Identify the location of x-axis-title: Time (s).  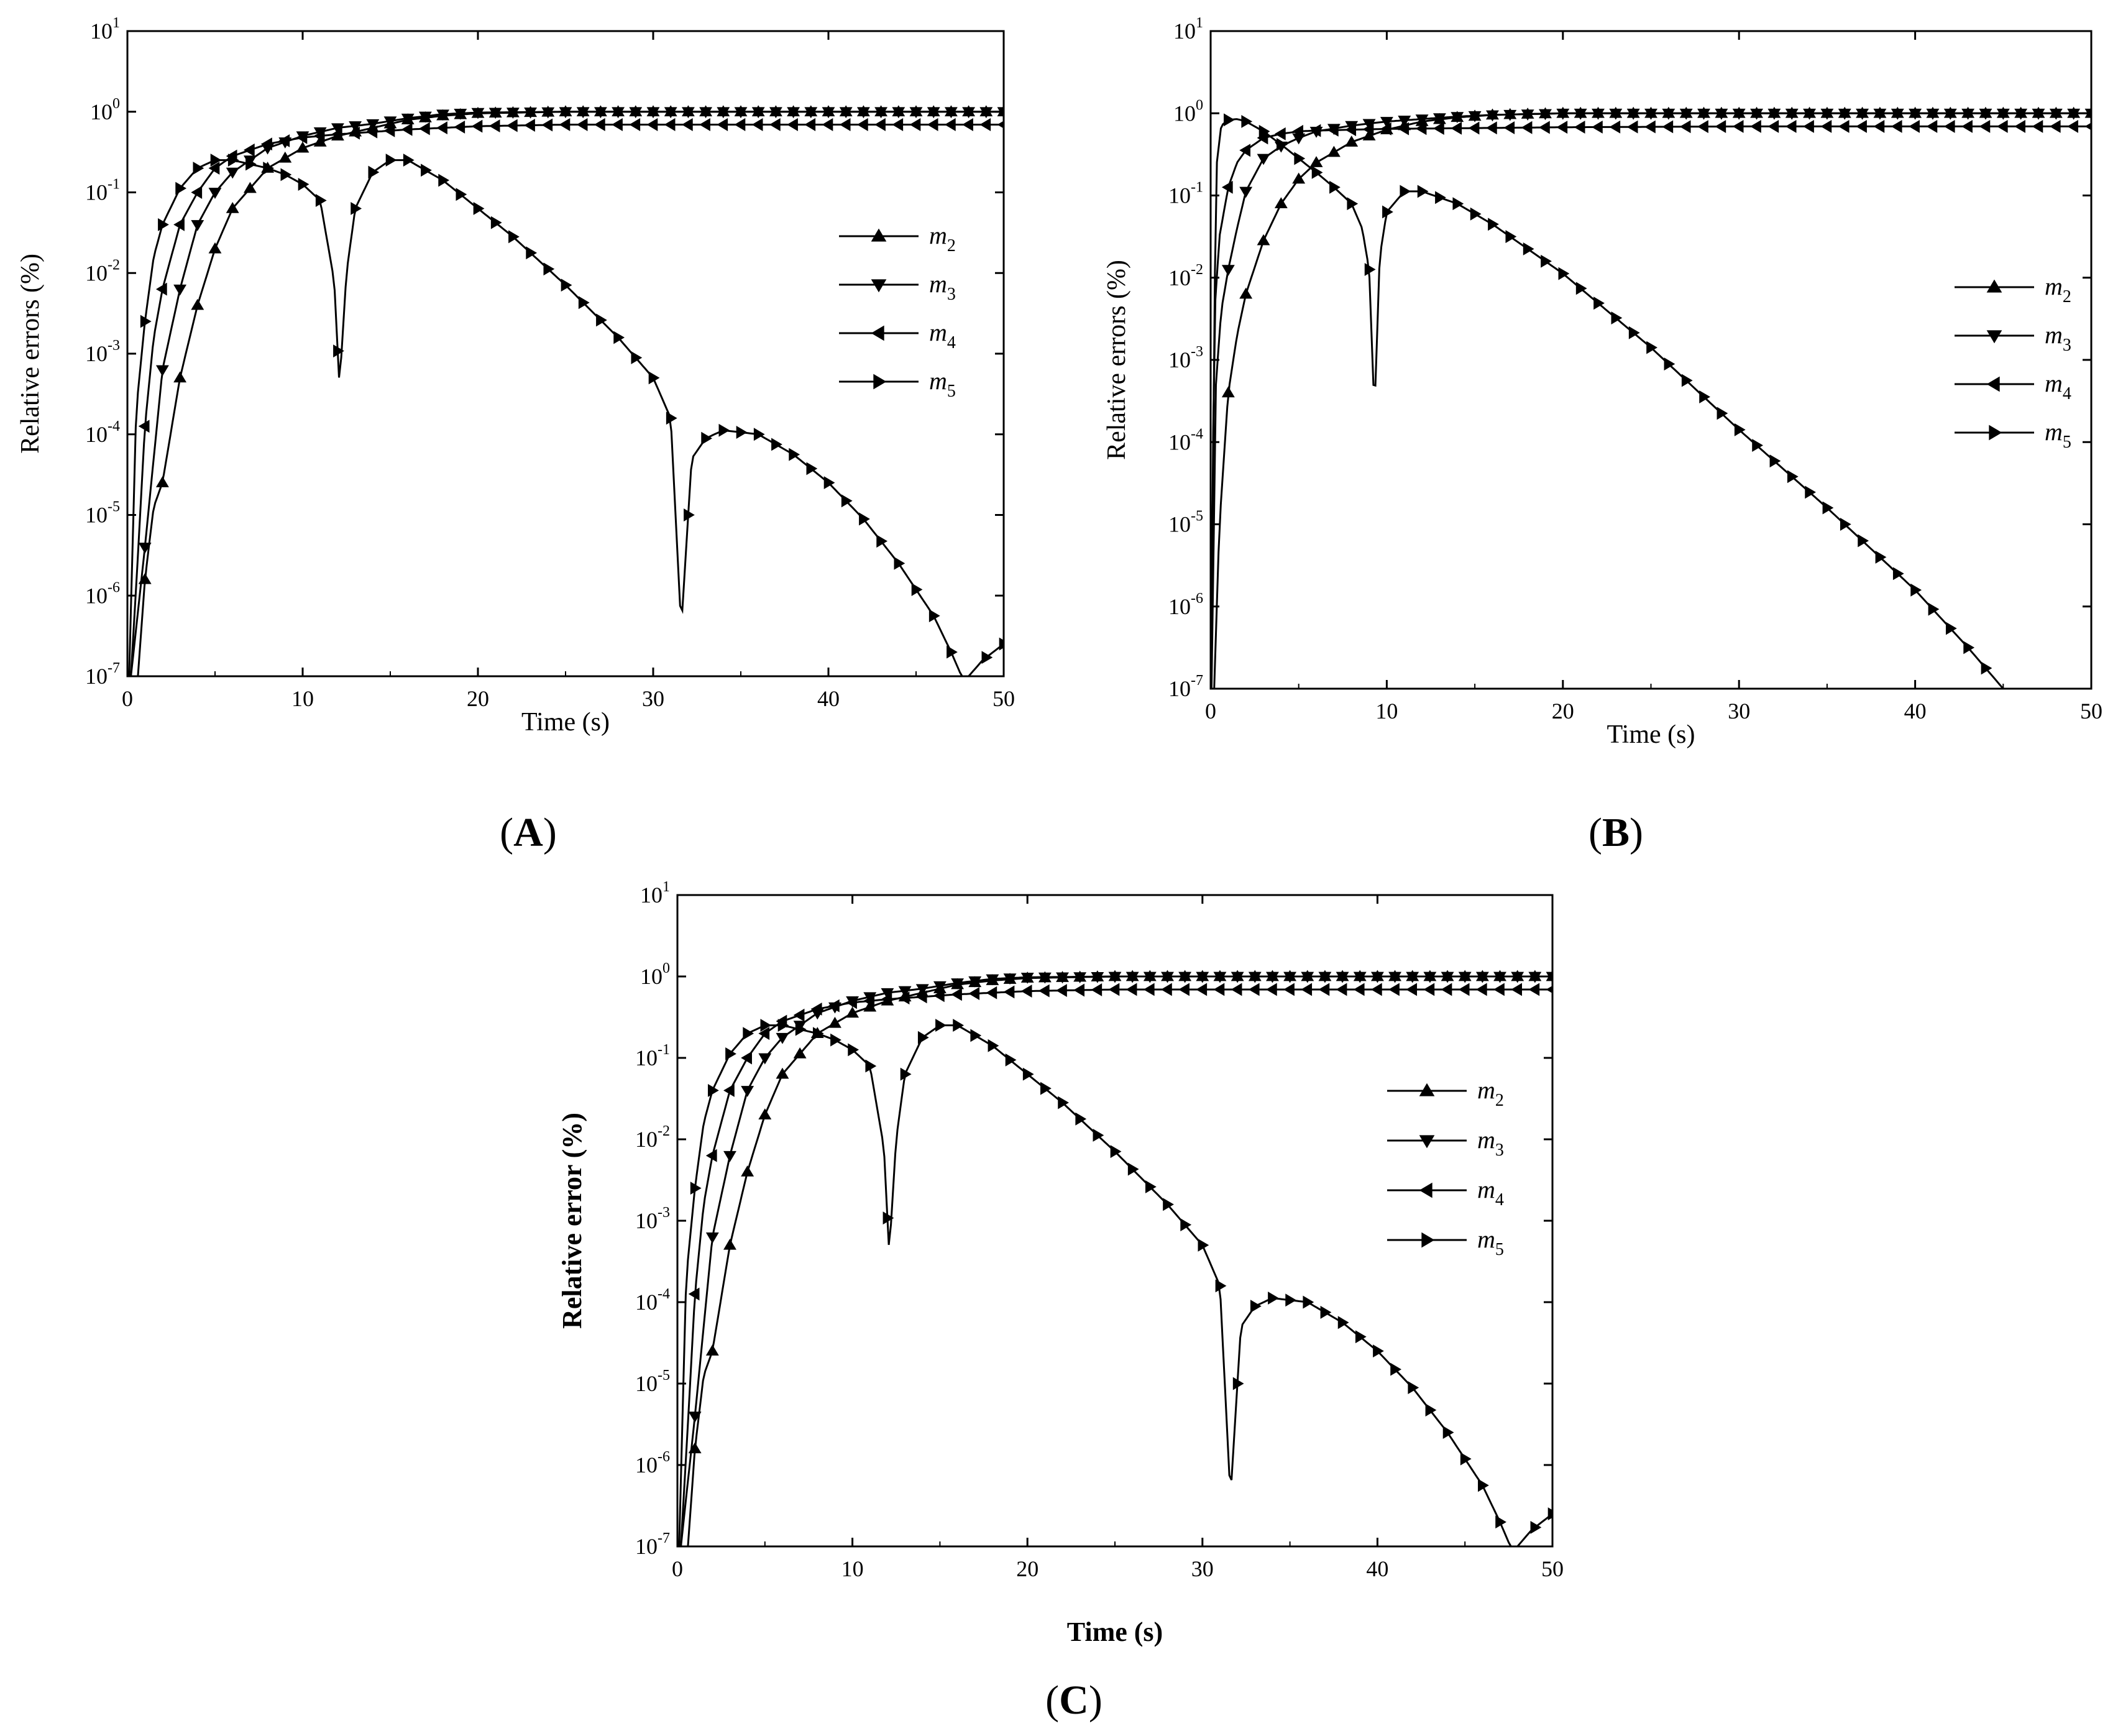
(1651, 734).